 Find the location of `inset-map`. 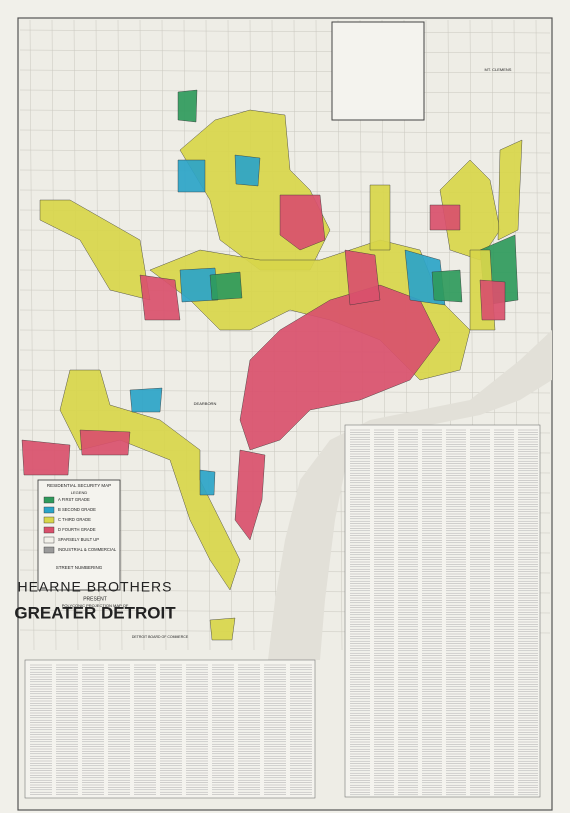

inset-map is located at coordinates (378, 71).